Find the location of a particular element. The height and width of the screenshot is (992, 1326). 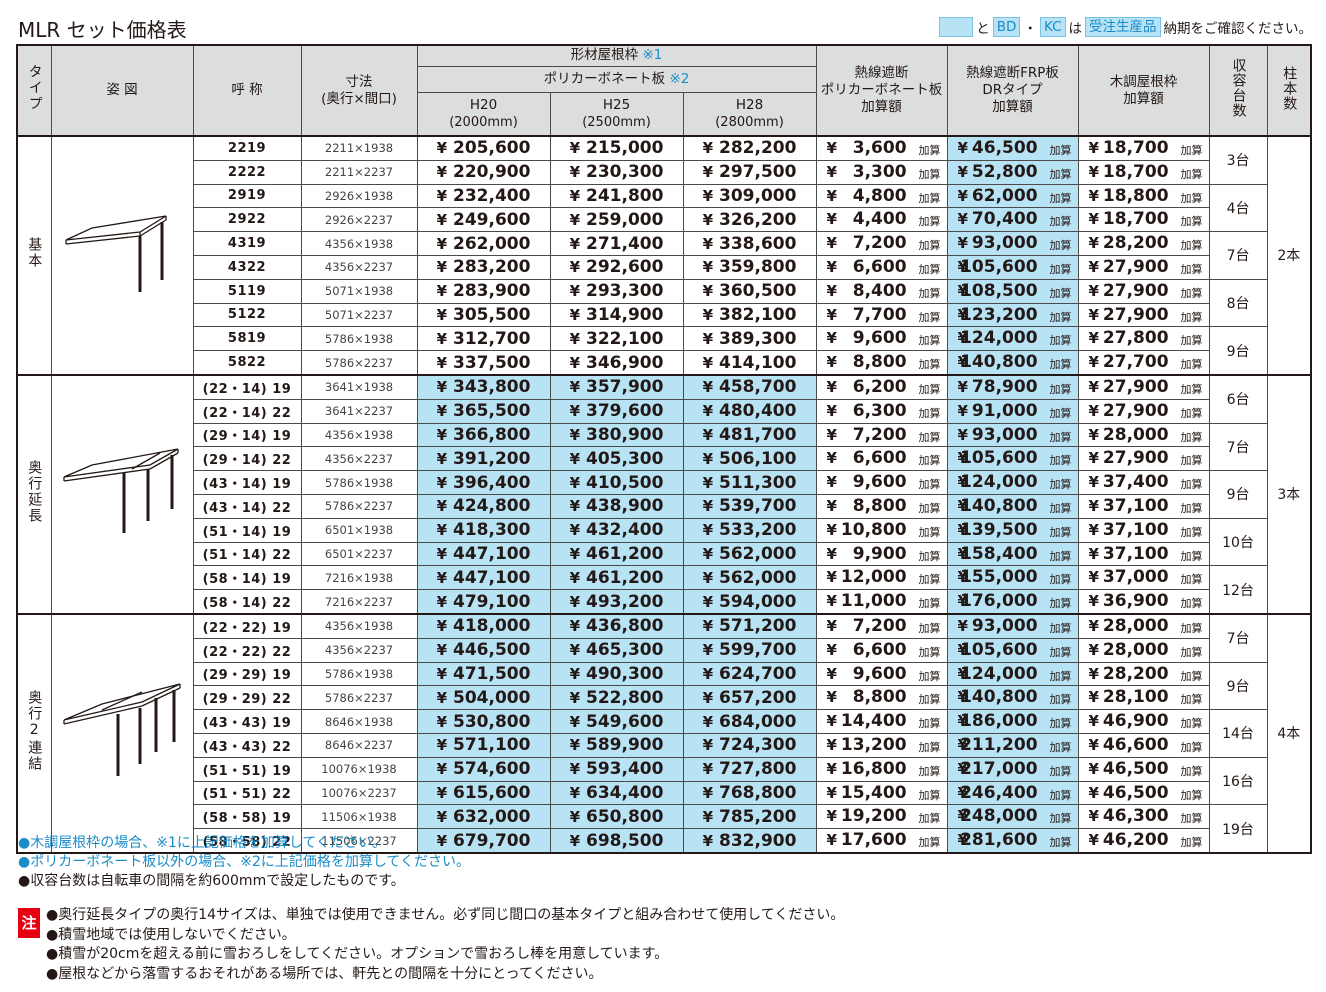

model-code: (43・14) 19 is located at coordinates (247, 482).